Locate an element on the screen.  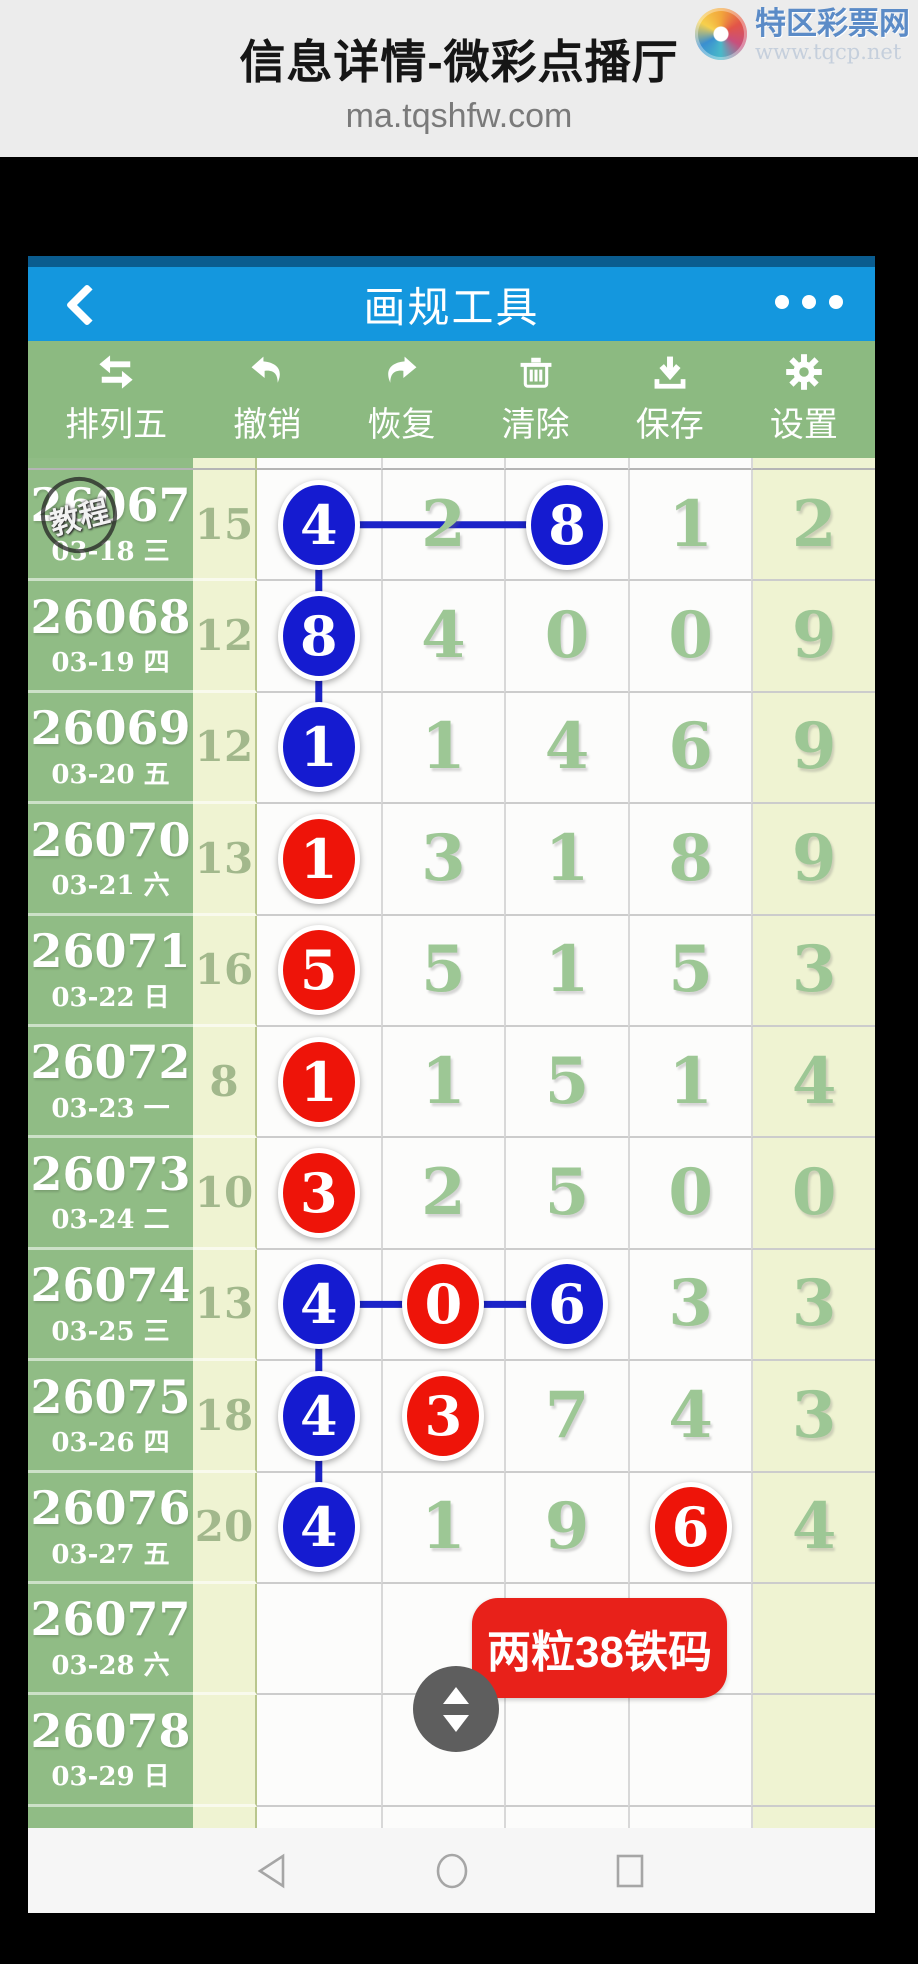
marked-number-blue: 1 is located at coordinates (318, 747).